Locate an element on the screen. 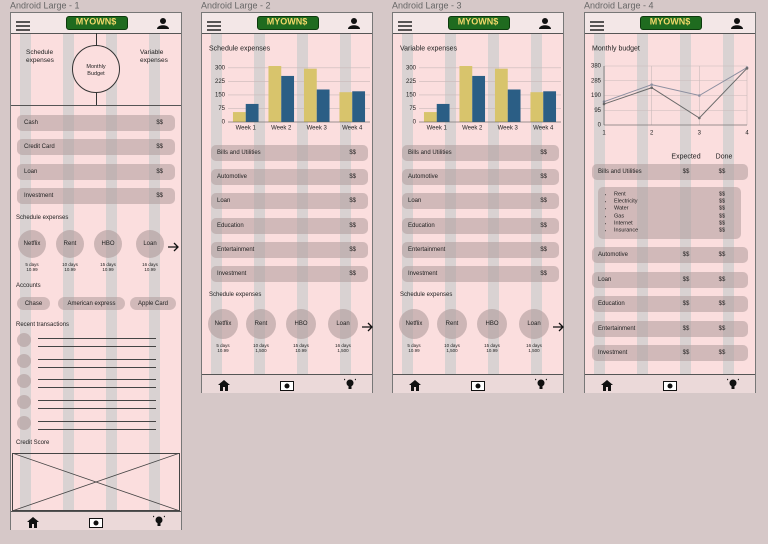  payee-name: HBO is located at coordinates (108, 244).